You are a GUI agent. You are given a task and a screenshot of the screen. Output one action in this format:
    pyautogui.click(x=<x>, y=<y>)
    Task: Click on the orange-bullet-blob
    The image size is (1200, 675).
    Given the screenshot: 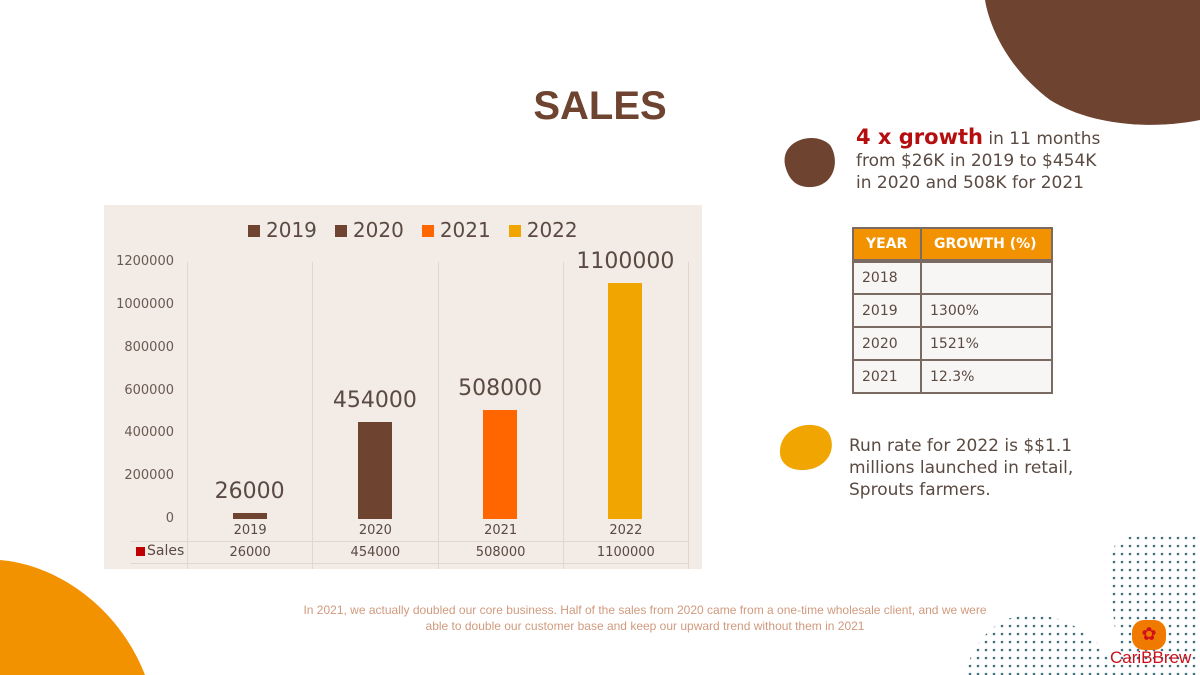 What is the action you would take?
    pyautogui.click(x=805, y=447)
    